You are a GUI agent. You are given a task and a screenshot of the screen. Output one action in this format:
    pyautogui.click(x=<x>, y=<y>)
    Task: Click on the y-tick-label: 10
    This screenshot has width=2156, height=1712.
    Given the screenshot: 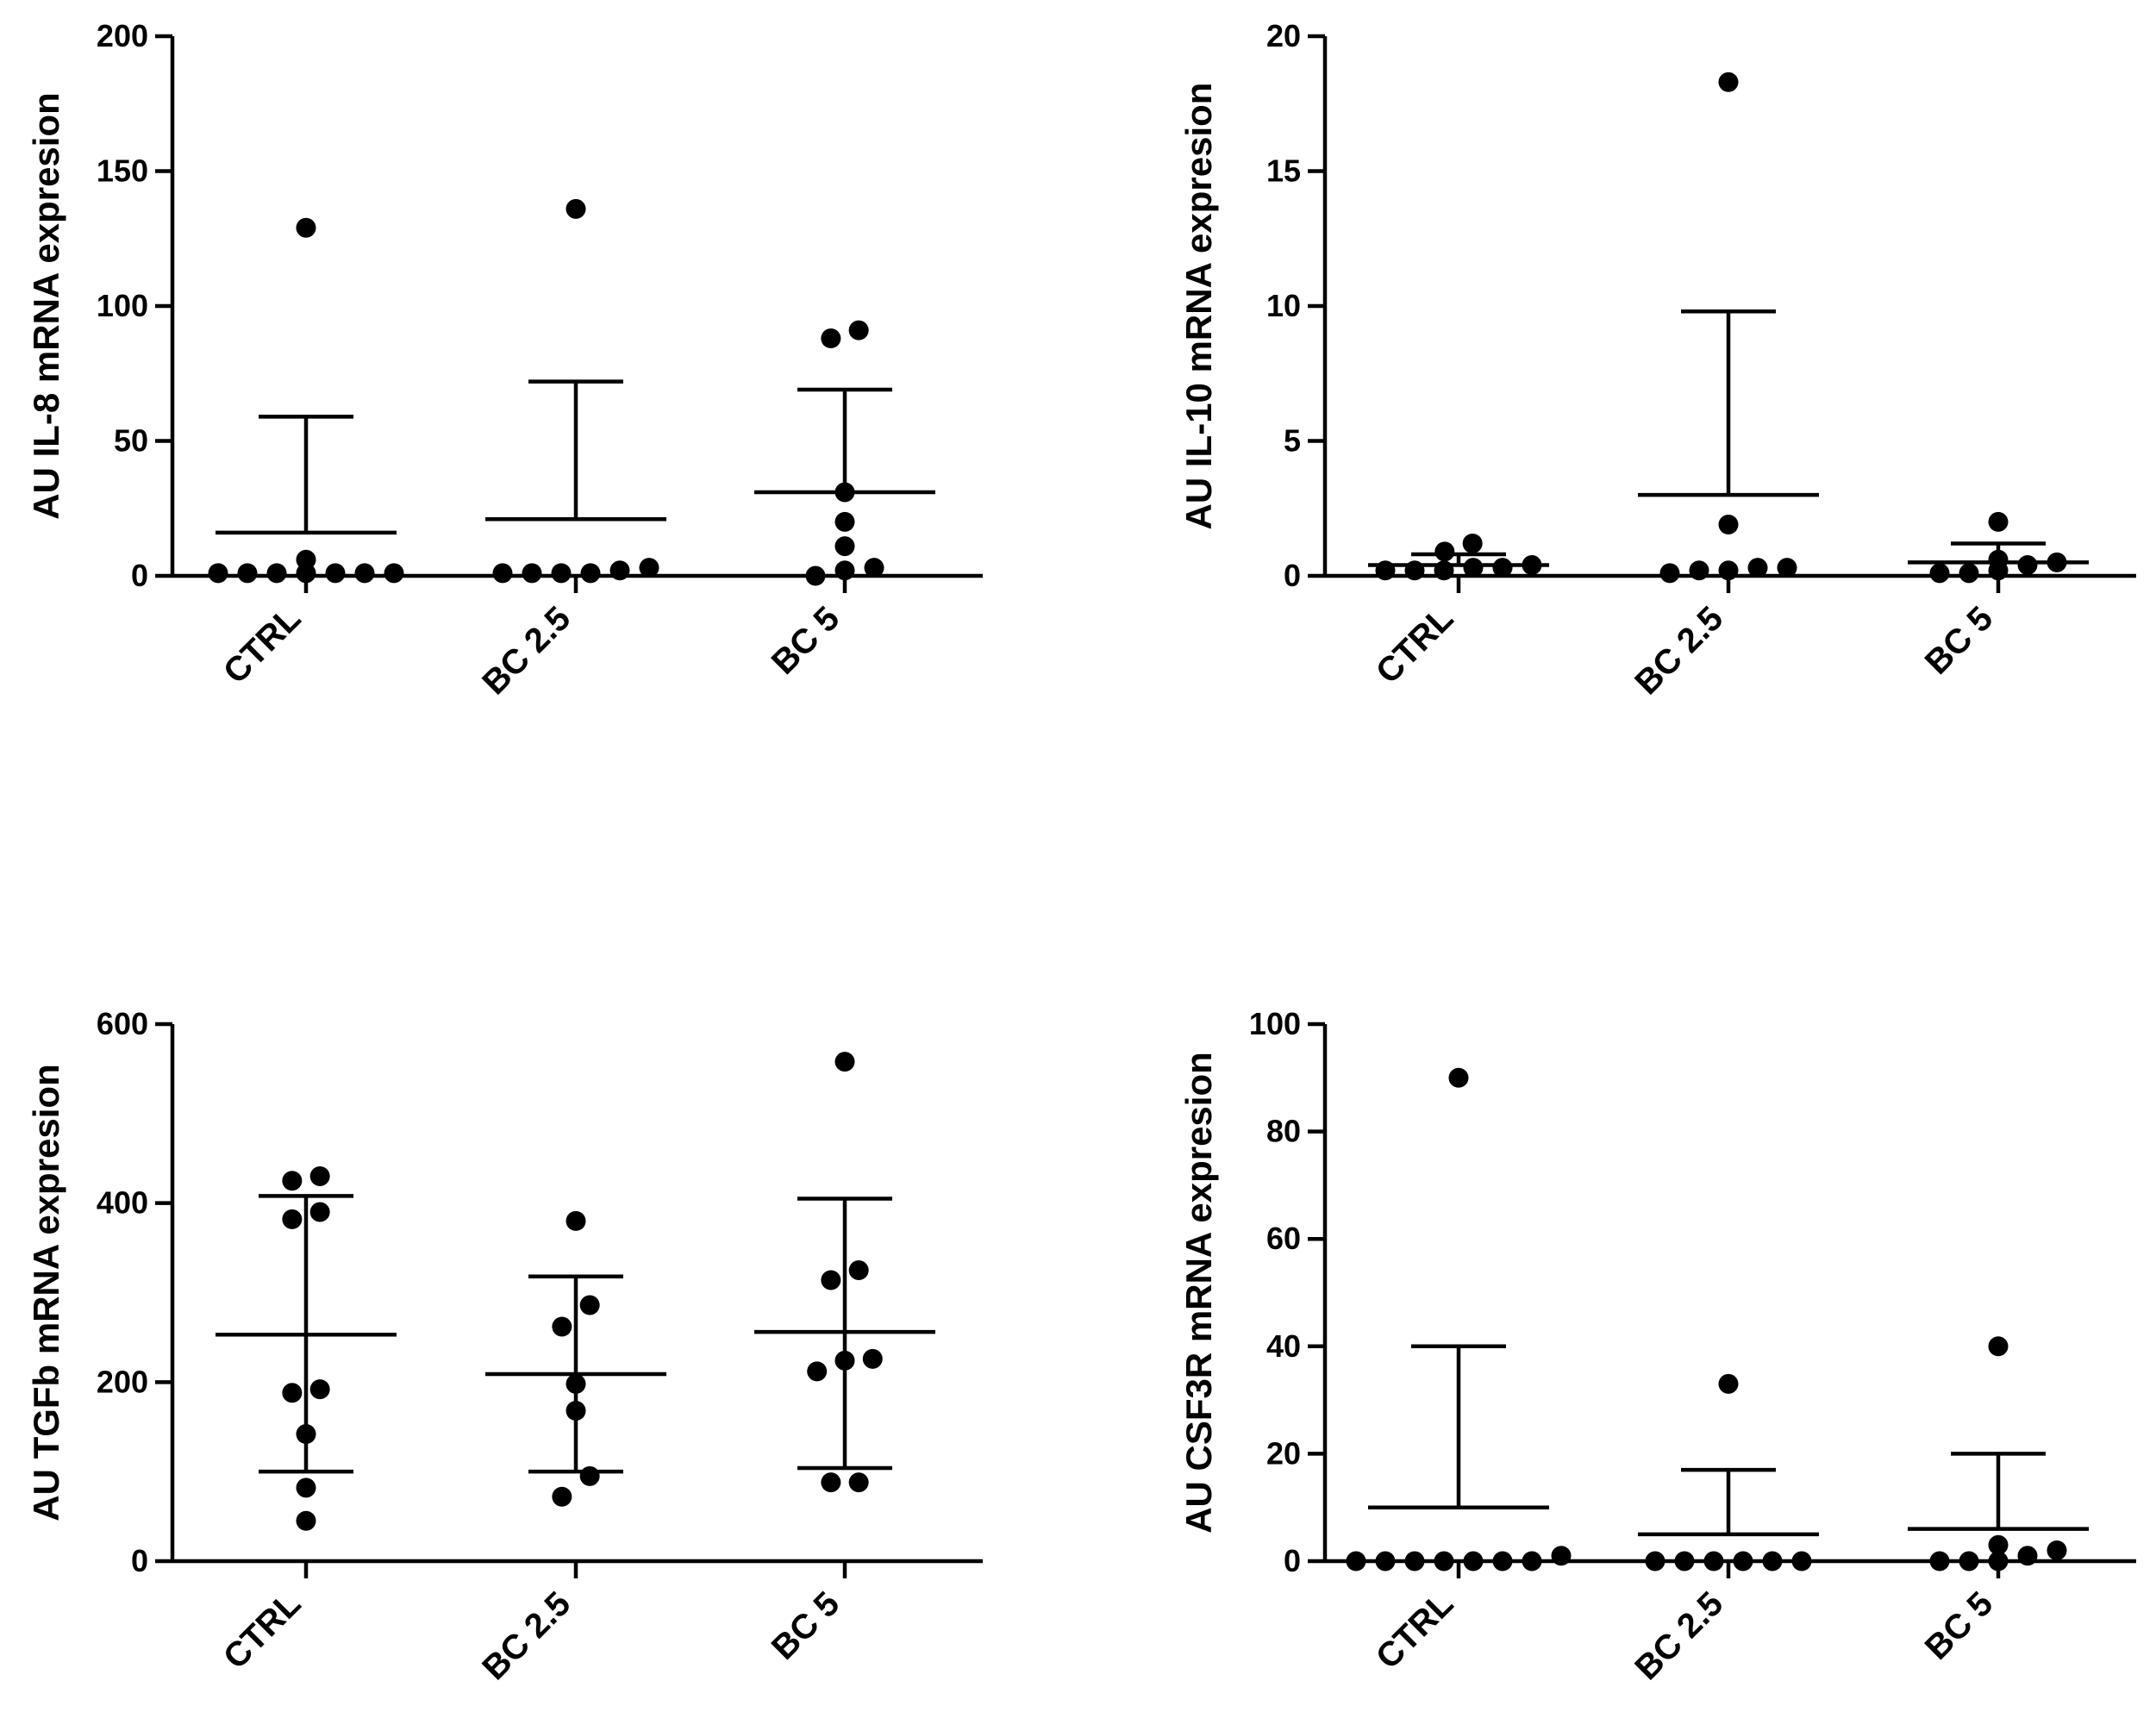 What is the action you would take?
    pyautogui.click(x=1283, y=305)
    